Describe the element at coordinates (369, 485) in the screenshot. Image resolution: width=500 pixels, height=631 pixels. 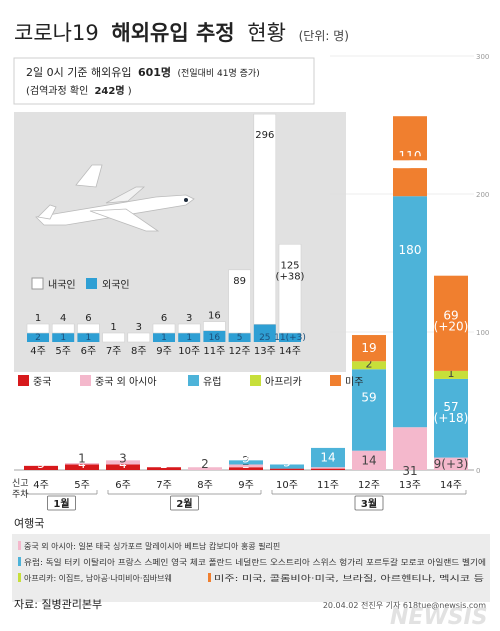
I see `x-tick-label: 12주` at that location.